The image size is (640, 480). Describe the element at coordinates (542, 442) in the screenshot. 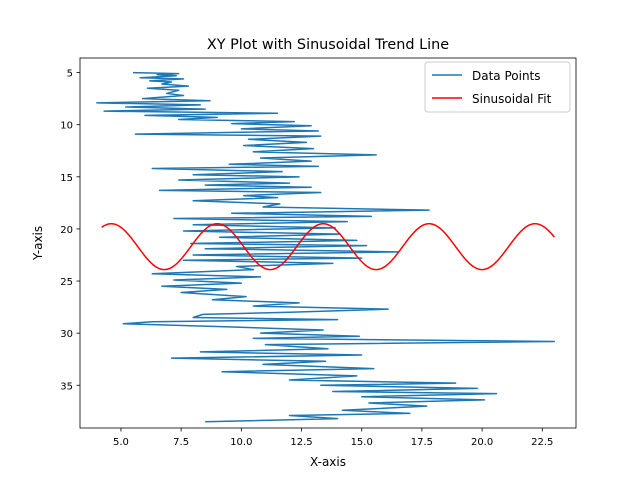

I see `x-tick-label: 22.5` at that location.